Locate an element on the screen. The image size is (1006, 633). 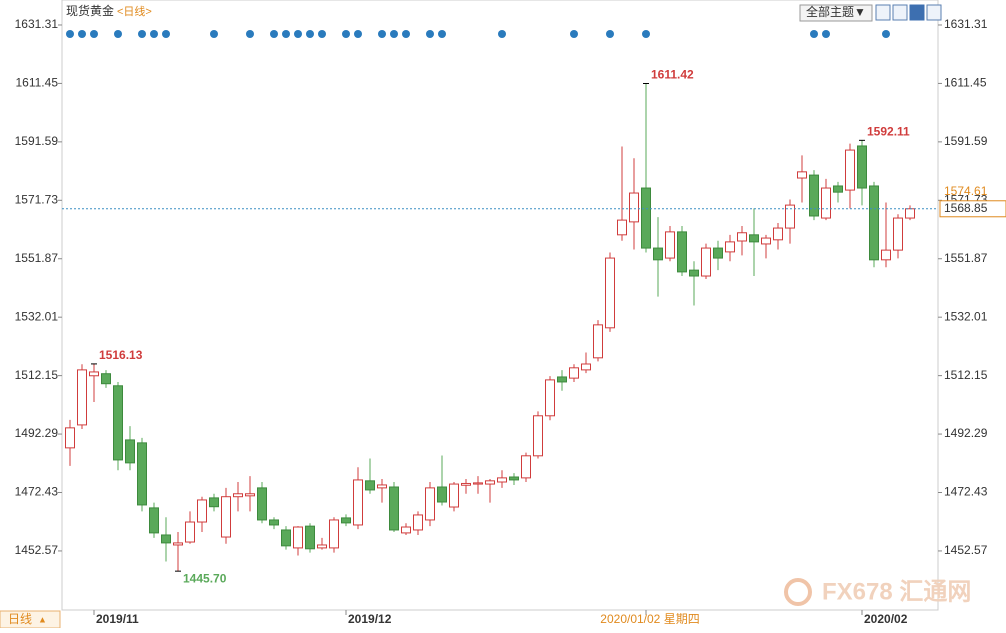
chart-title: 现货黄金 is located at coordinates (90, 10).